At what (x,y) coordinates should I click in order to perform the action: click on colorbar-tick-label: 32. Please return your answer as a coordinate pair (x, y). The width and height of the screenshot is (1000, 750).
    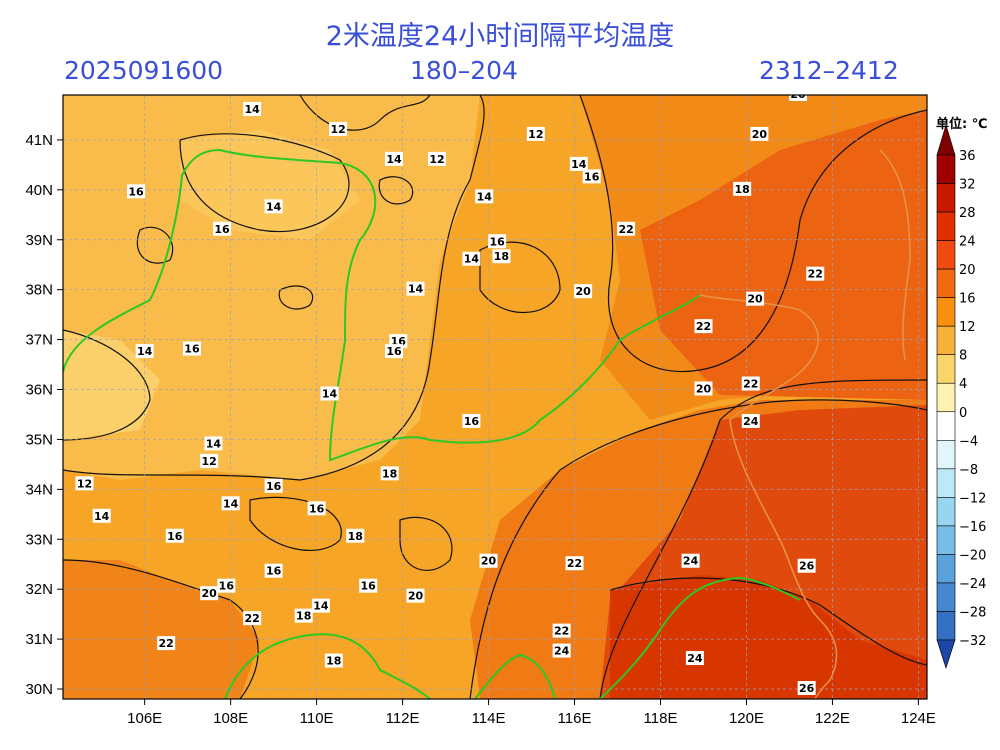
    Looking at the image, I should click on (967, 185).